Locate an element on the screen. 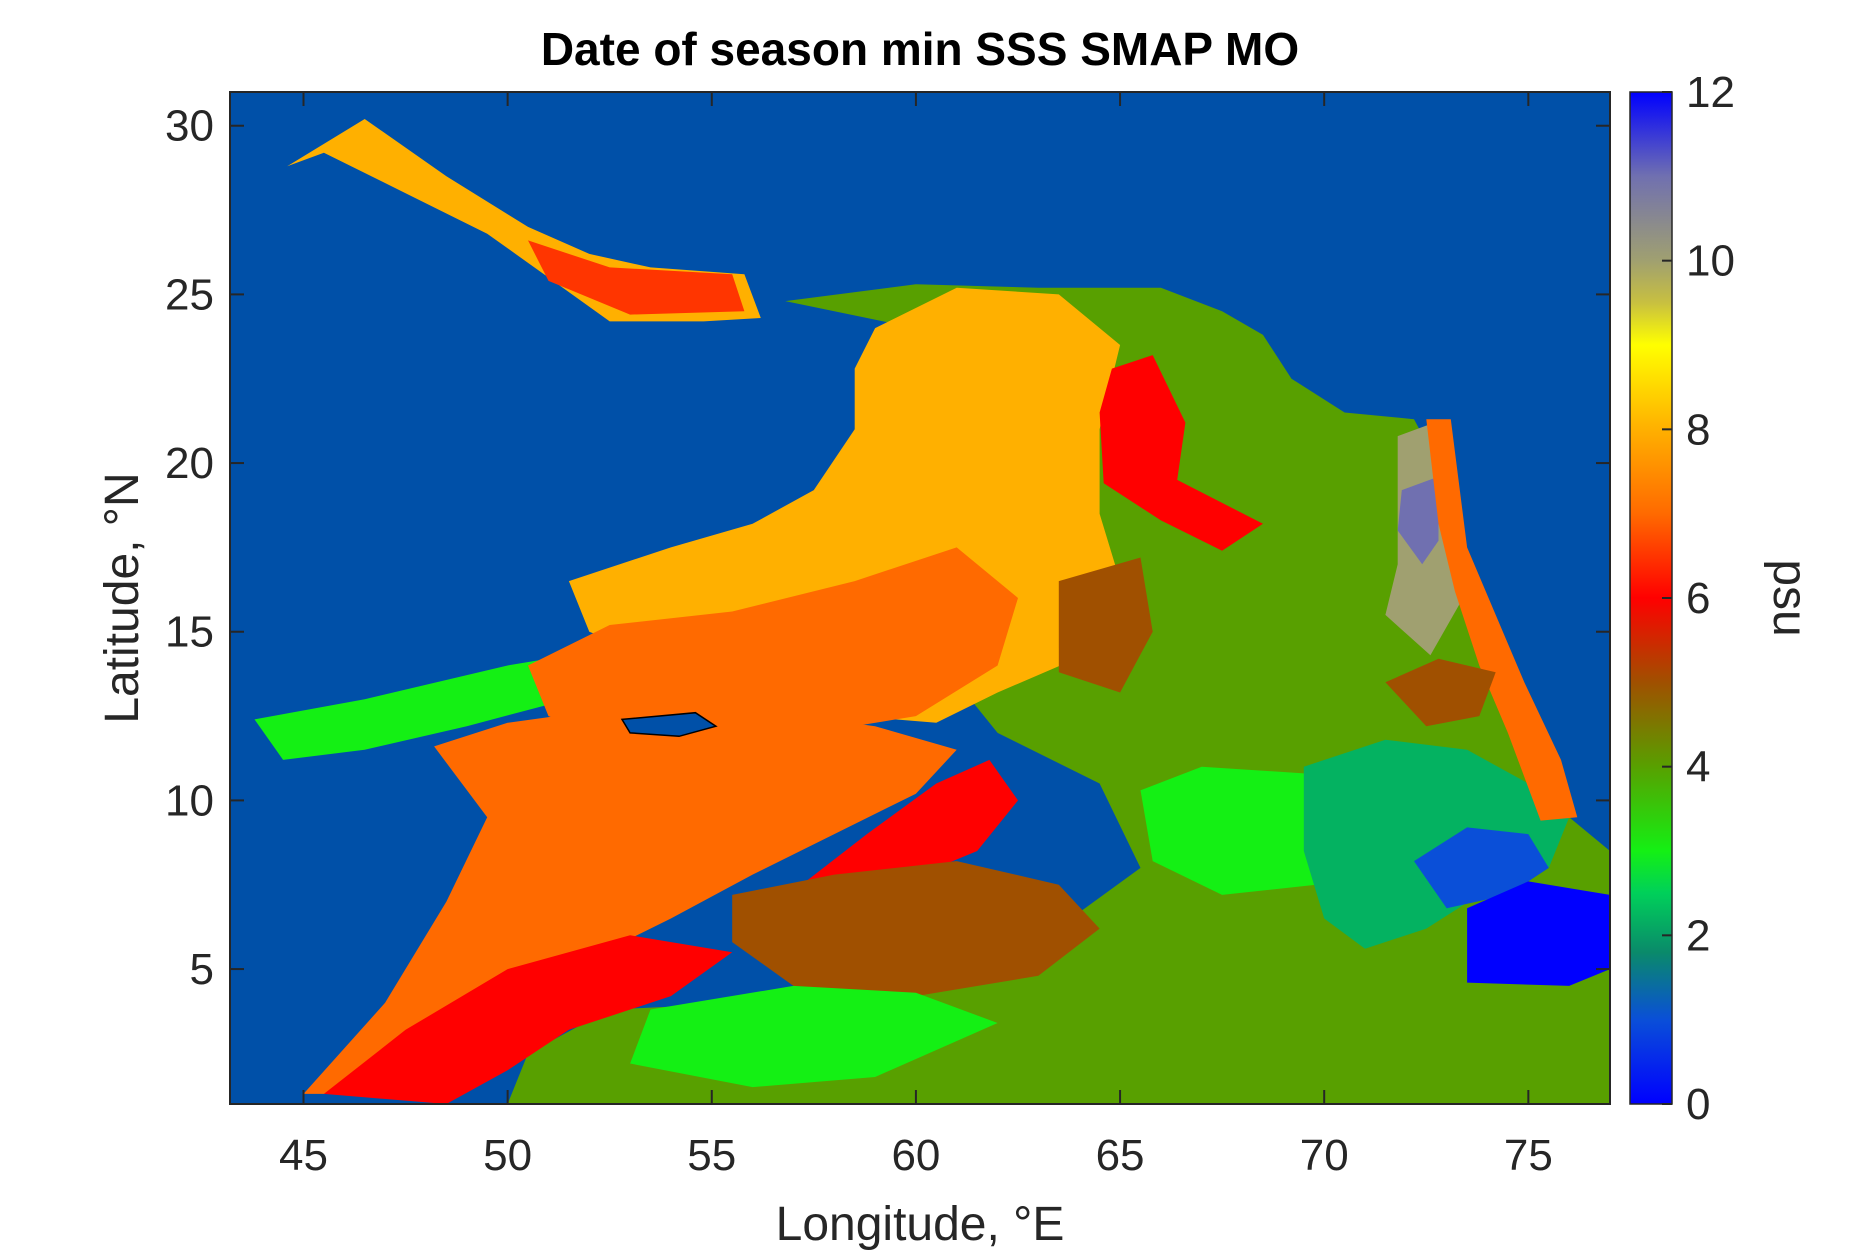 This screenshot has width=1875, height=1250. y-tick-label-4: 25 is located at coordinates (189, 294).